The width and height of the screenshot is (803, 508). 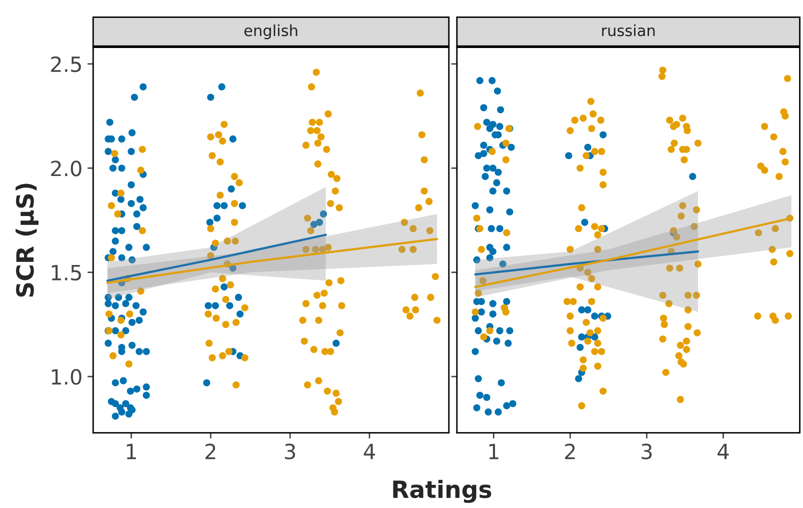 I want to click on chart-title: english, so click(x=271, y=32).